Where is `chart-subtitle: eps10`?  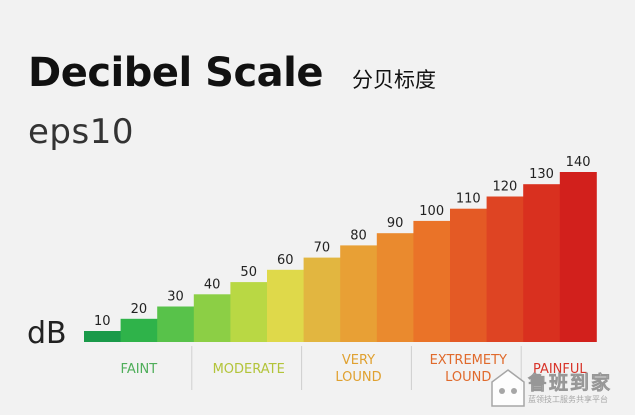
chart-subtitle: eps10 is located at coordinates (81, 132).